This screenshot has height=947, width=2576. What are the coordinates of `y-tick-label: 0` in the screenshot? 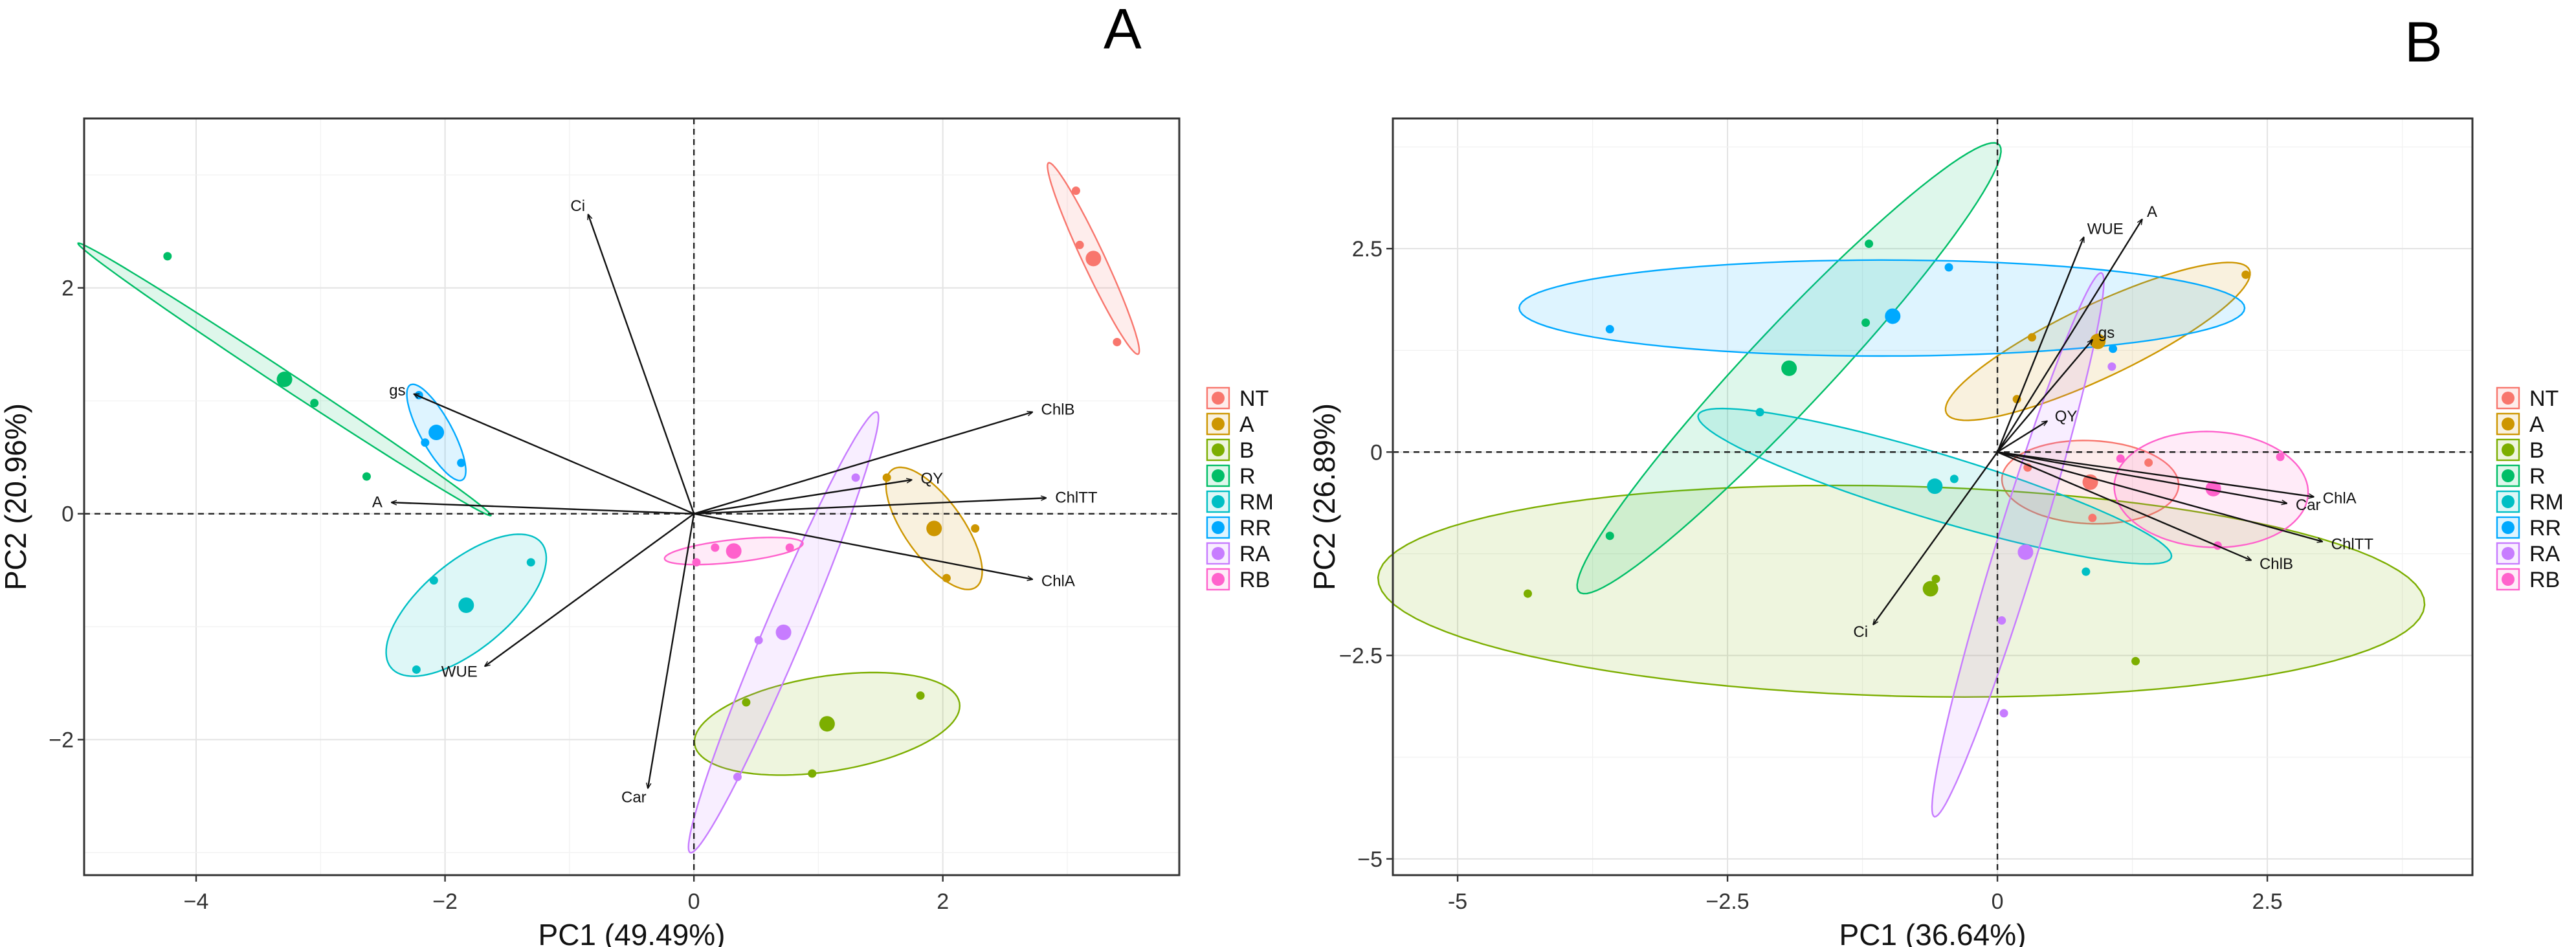 It's located at (1376, 452).